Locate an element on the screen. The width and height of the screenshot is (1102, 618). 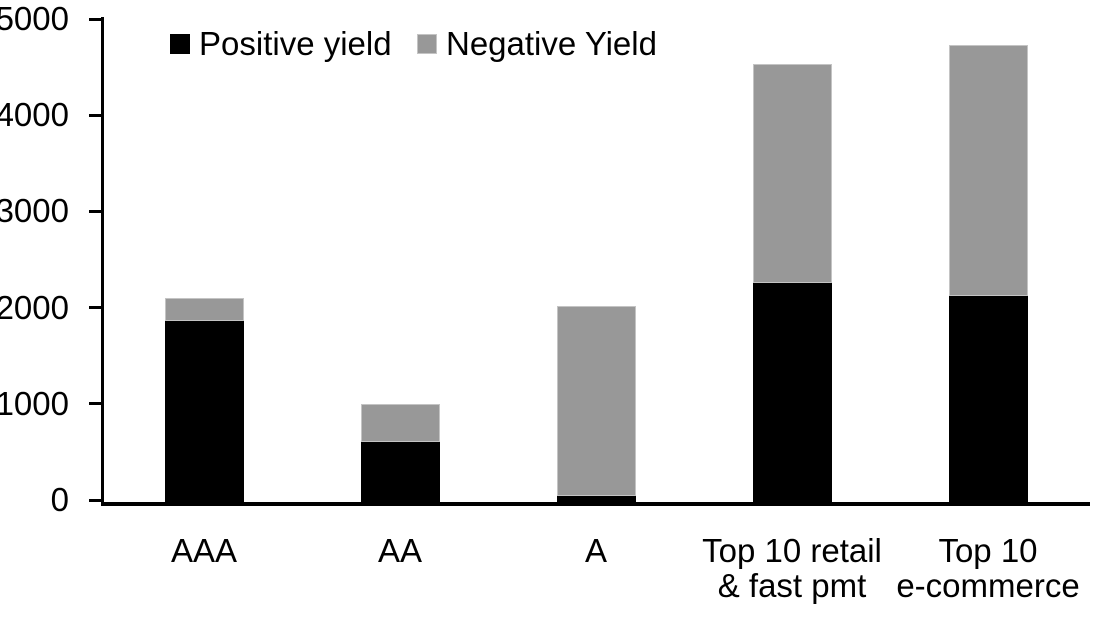
x-axis-label: AA is located at coordinates (400, 550).